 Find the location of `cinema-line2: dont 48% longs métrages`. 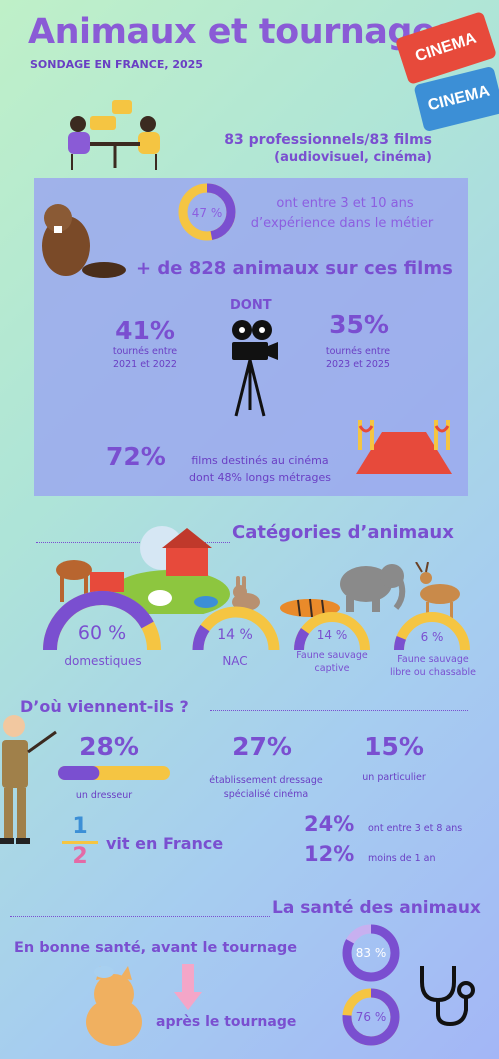

cinema-line2: dont 48% longs métrages is located at coordinates (260, 477).